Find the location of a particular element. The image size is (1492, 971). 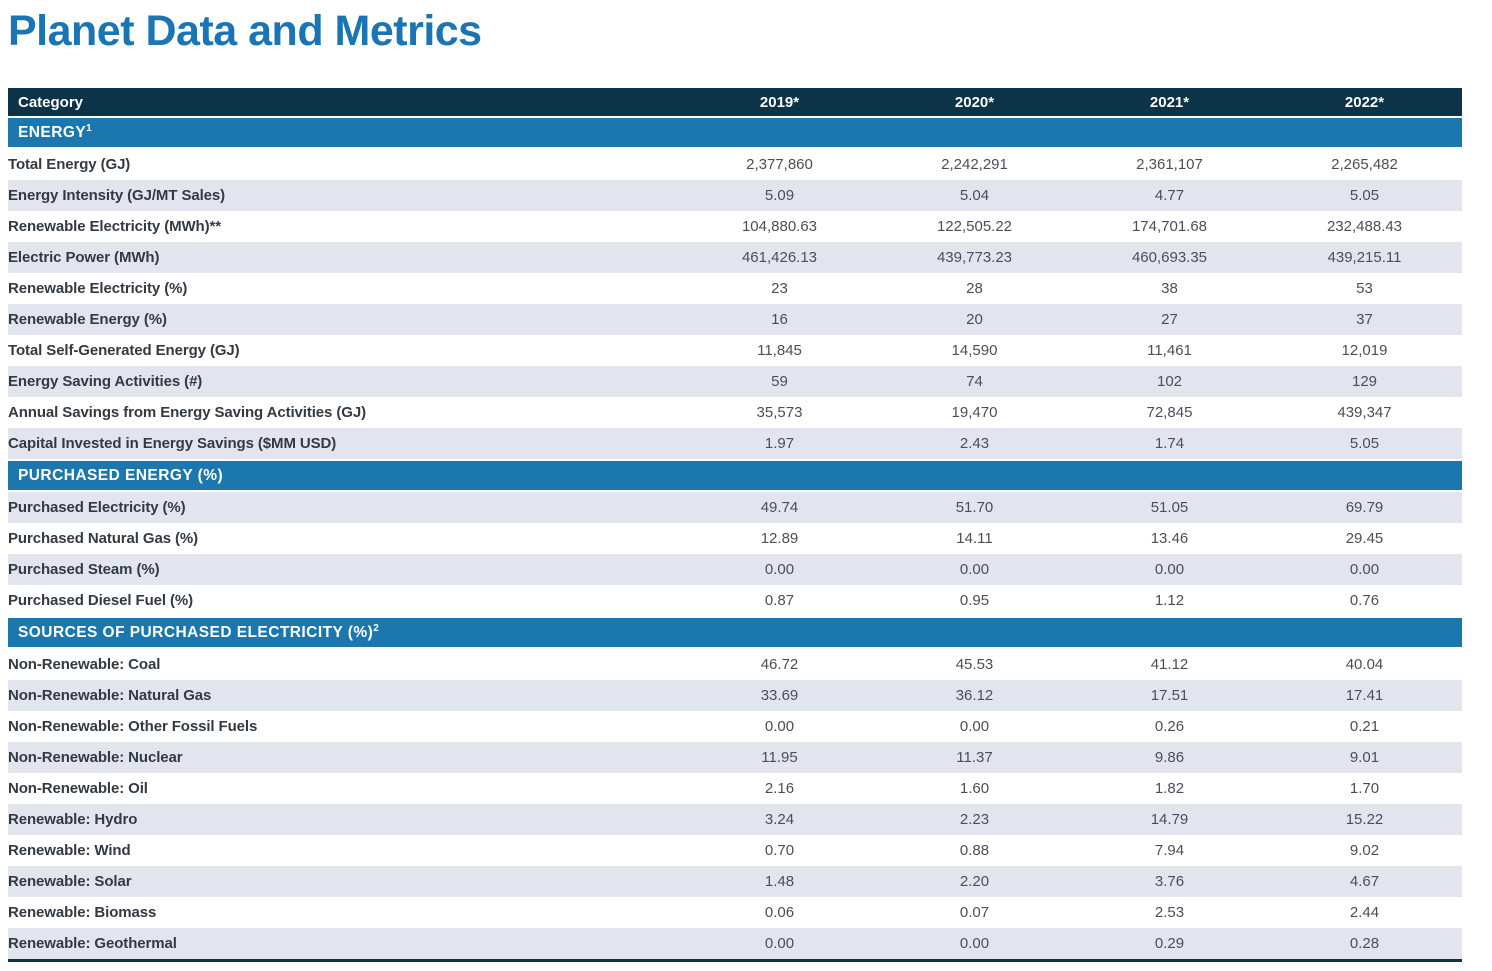

cell-value: 2,377,860 is located at coordinates (779, 164).